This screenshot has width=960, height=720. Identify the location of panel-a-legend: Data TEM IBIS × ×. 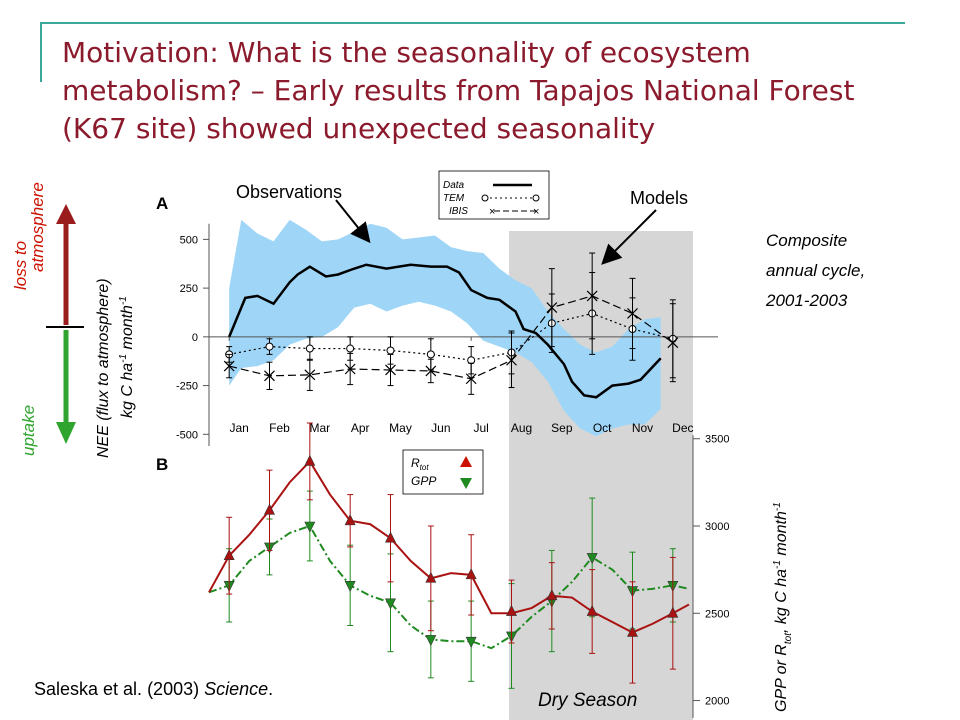
(494, 195).